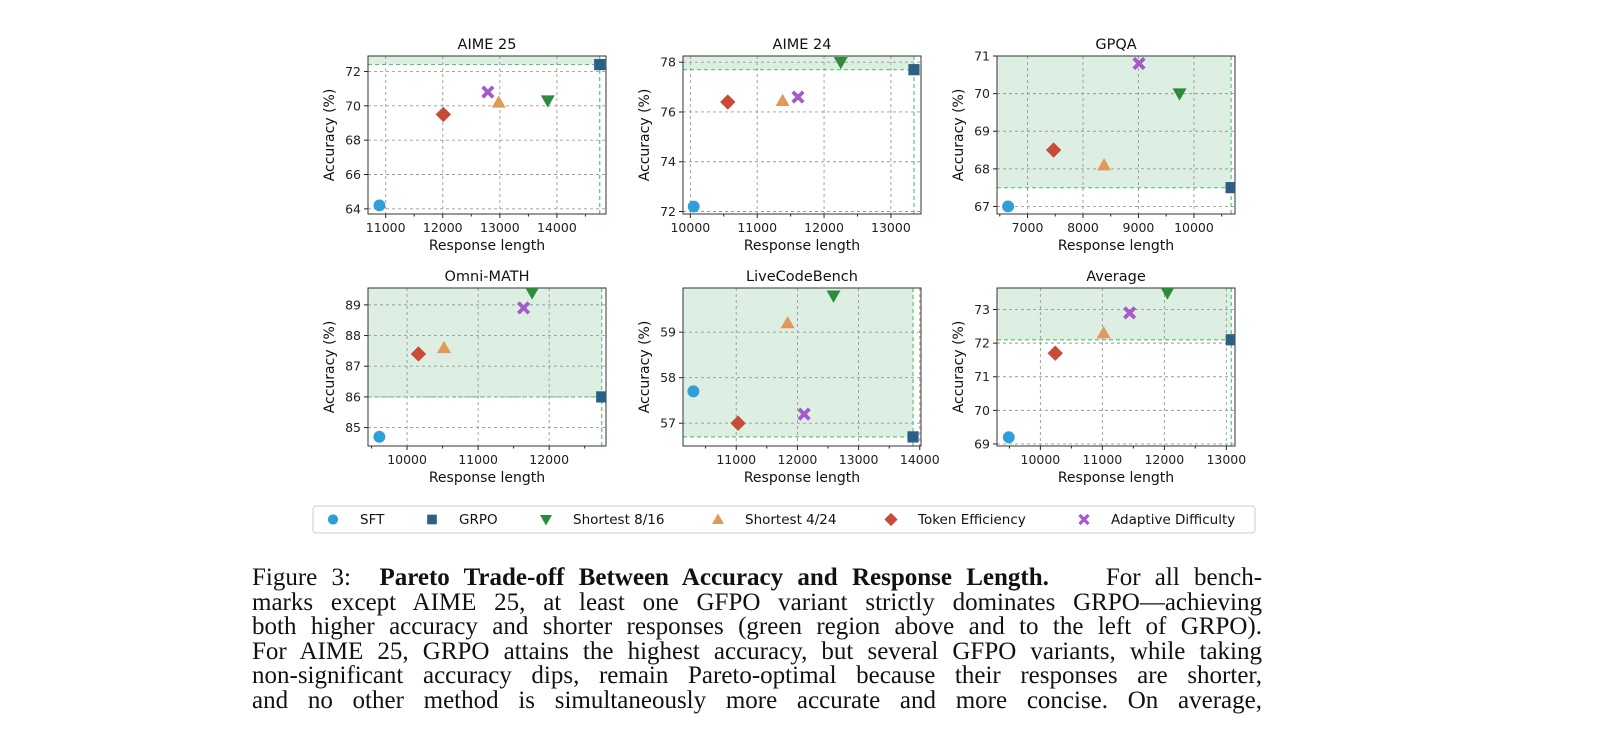 The width and height of the screenshot is (1618, 747). I want to click on y-tick-label: 86, so click(353, 396).